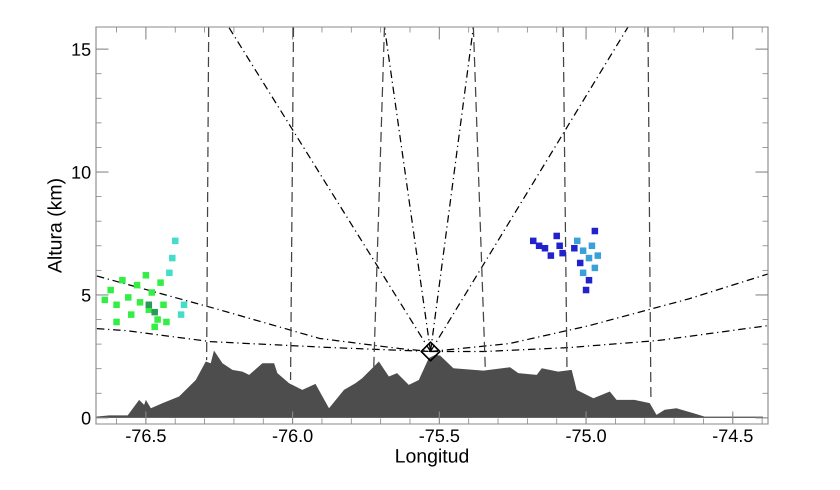  I want to click on x-tick-label: -76.5, so click(146, 435).